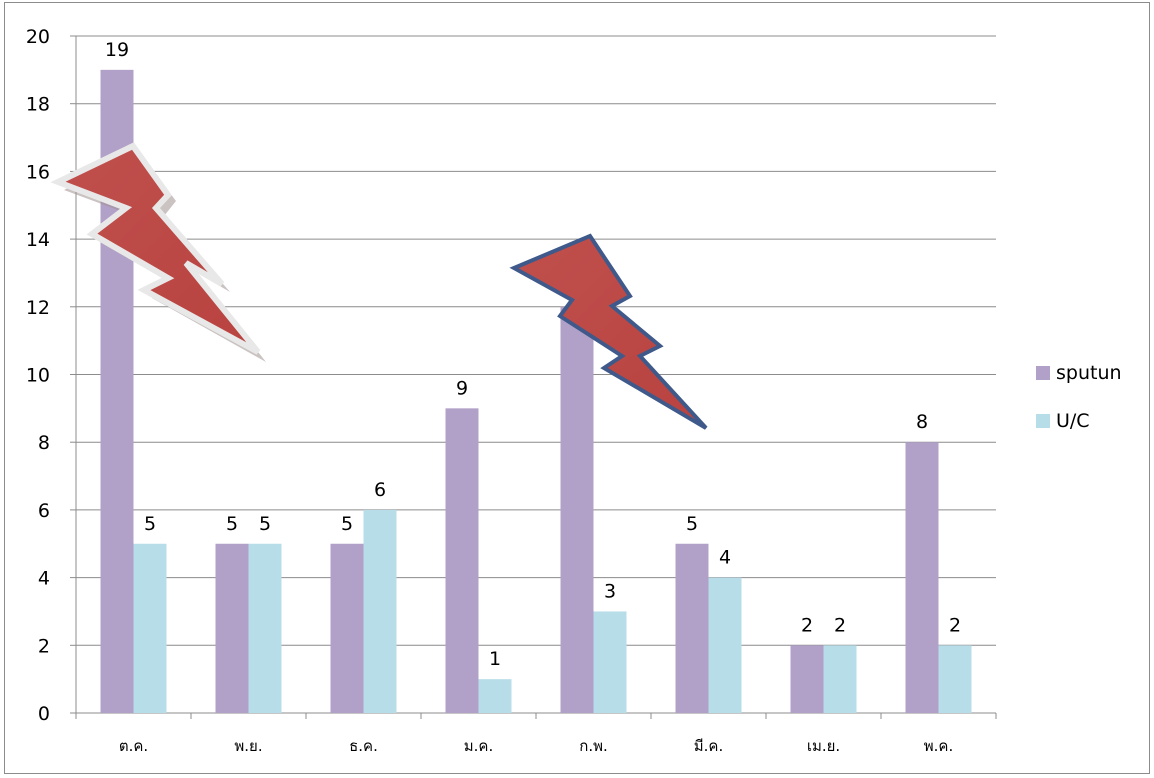 The height and width of the screenshot is (778, 1154). Describe the element at coordinates (38, 240) in the screenshot. I see `y-tick-label: 14` at that location.